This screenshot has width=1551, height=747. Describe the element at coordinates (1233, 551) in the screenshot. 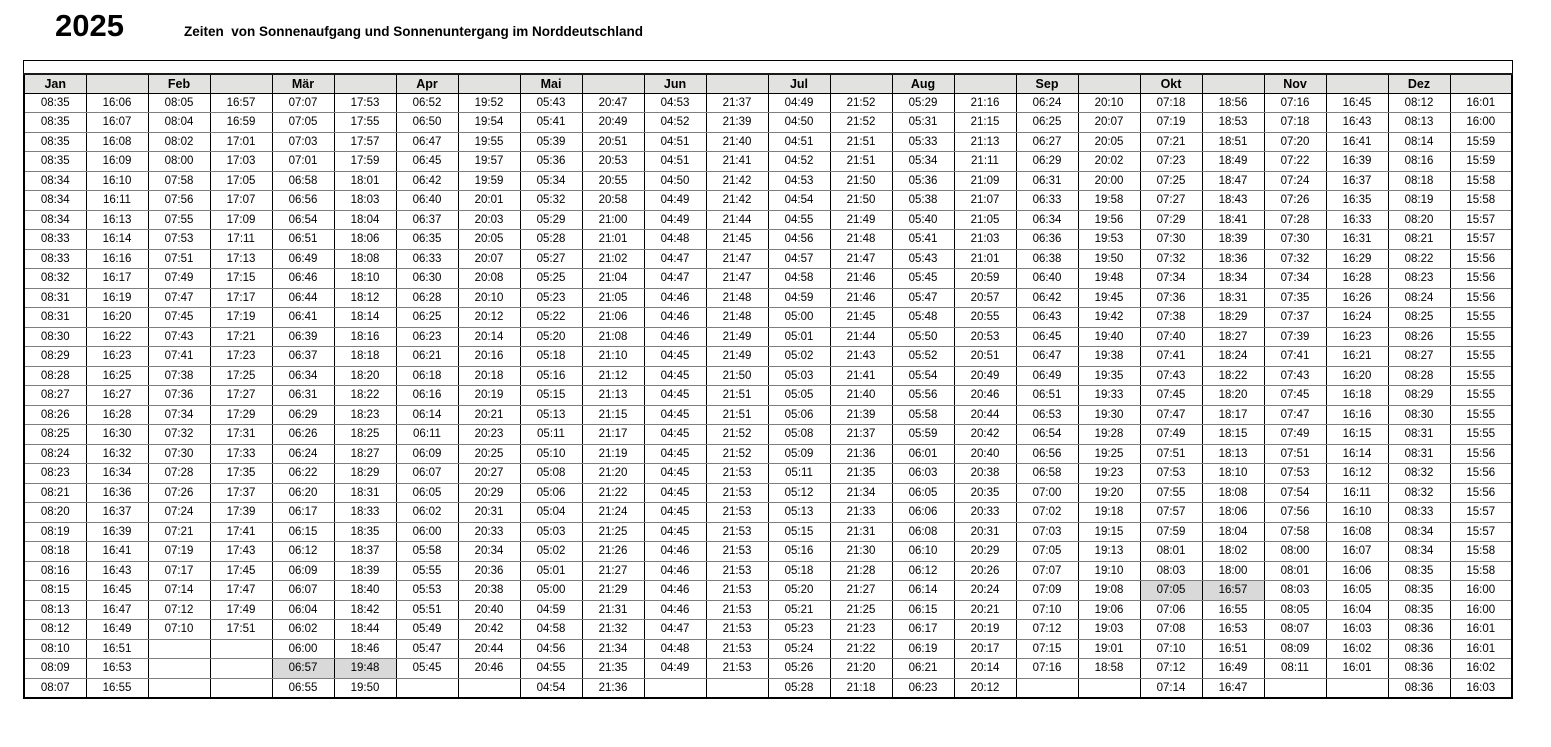

I see `sunset-cell: 18:02` at that location.